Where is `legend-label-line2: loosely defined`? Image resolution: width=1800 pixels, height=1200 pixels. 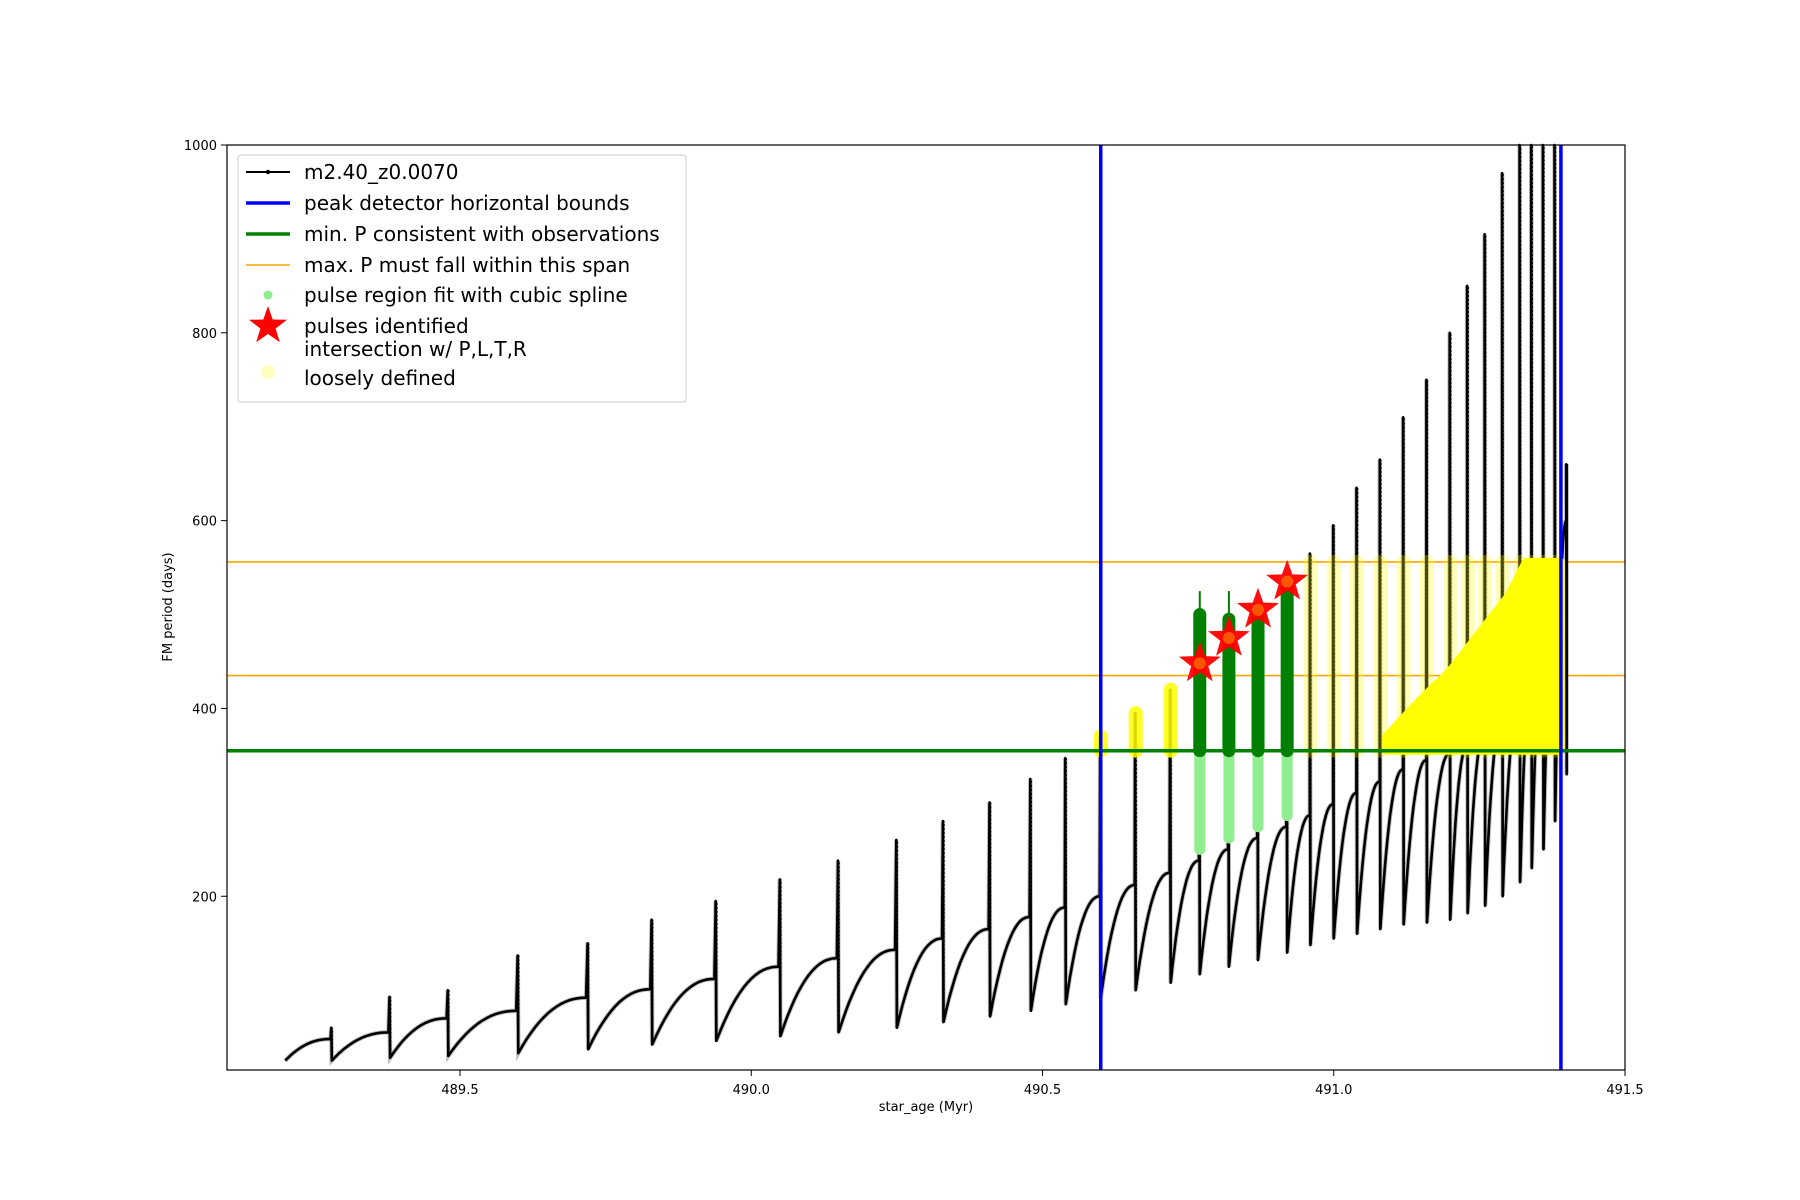 legend-label-line2: loosely defined is located at coordinates (380, 378).